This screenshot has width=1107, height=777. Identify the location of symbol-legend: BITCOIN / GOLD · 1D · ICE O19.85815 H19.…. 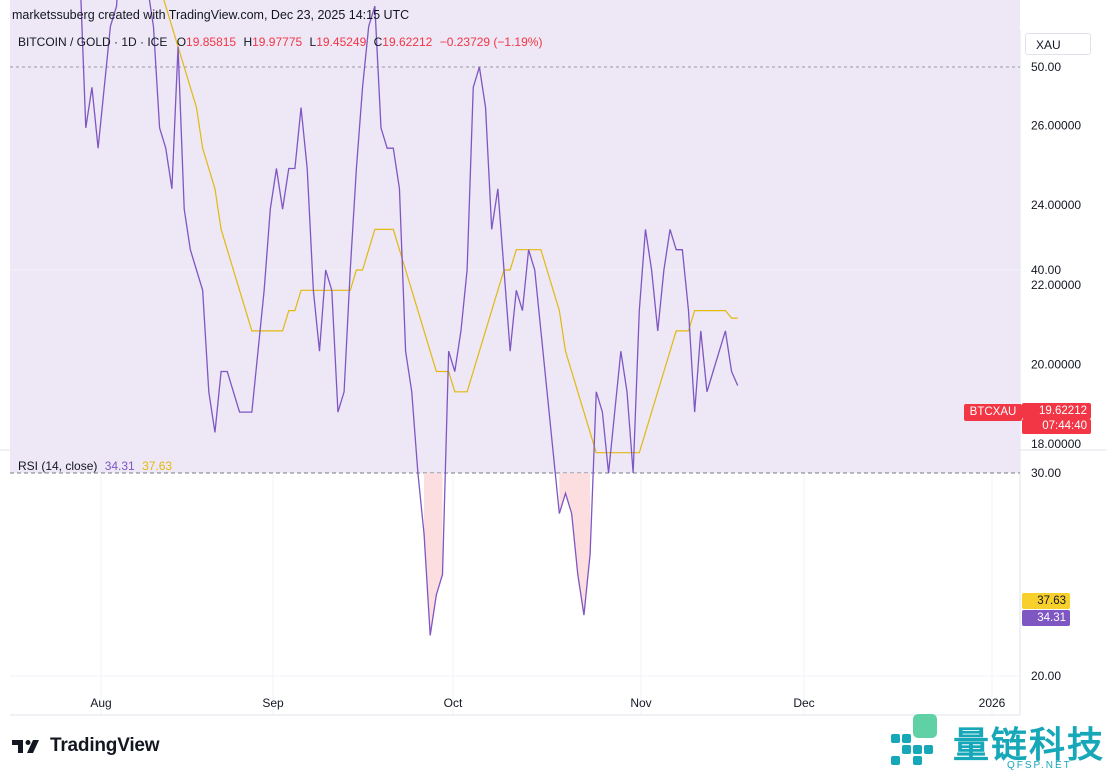
(280, 42).